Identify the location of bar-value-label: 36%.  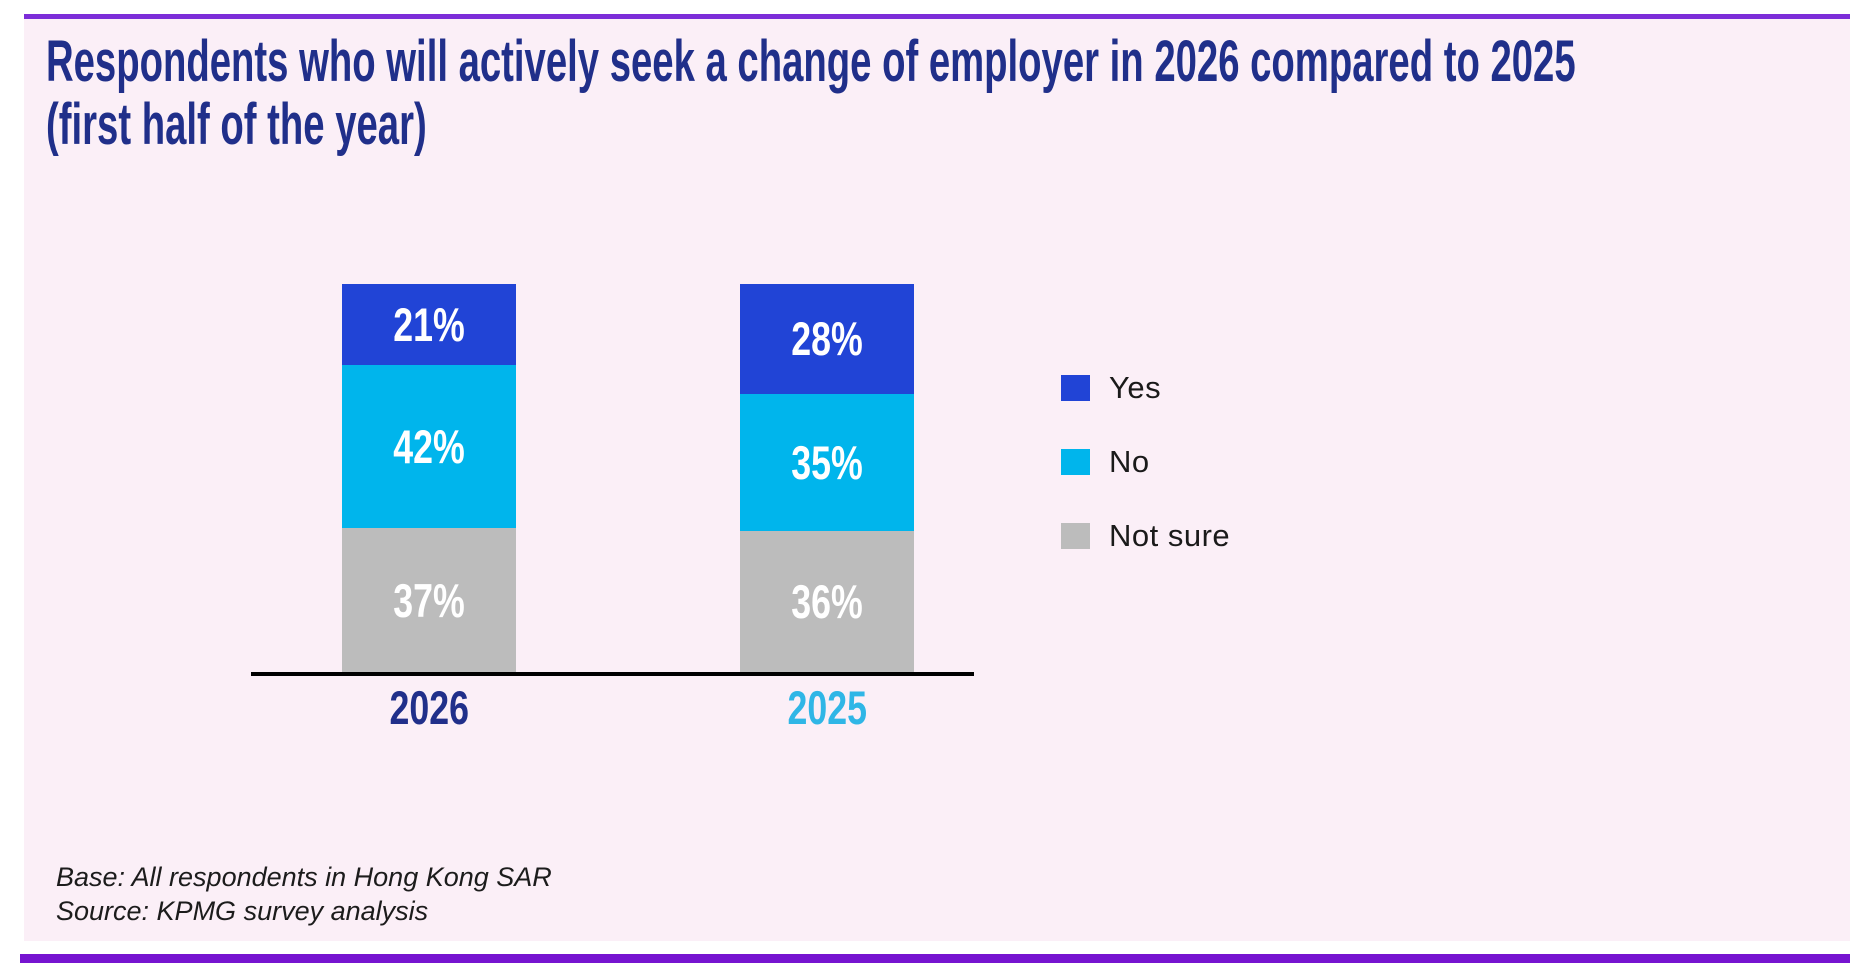
(827, 601).